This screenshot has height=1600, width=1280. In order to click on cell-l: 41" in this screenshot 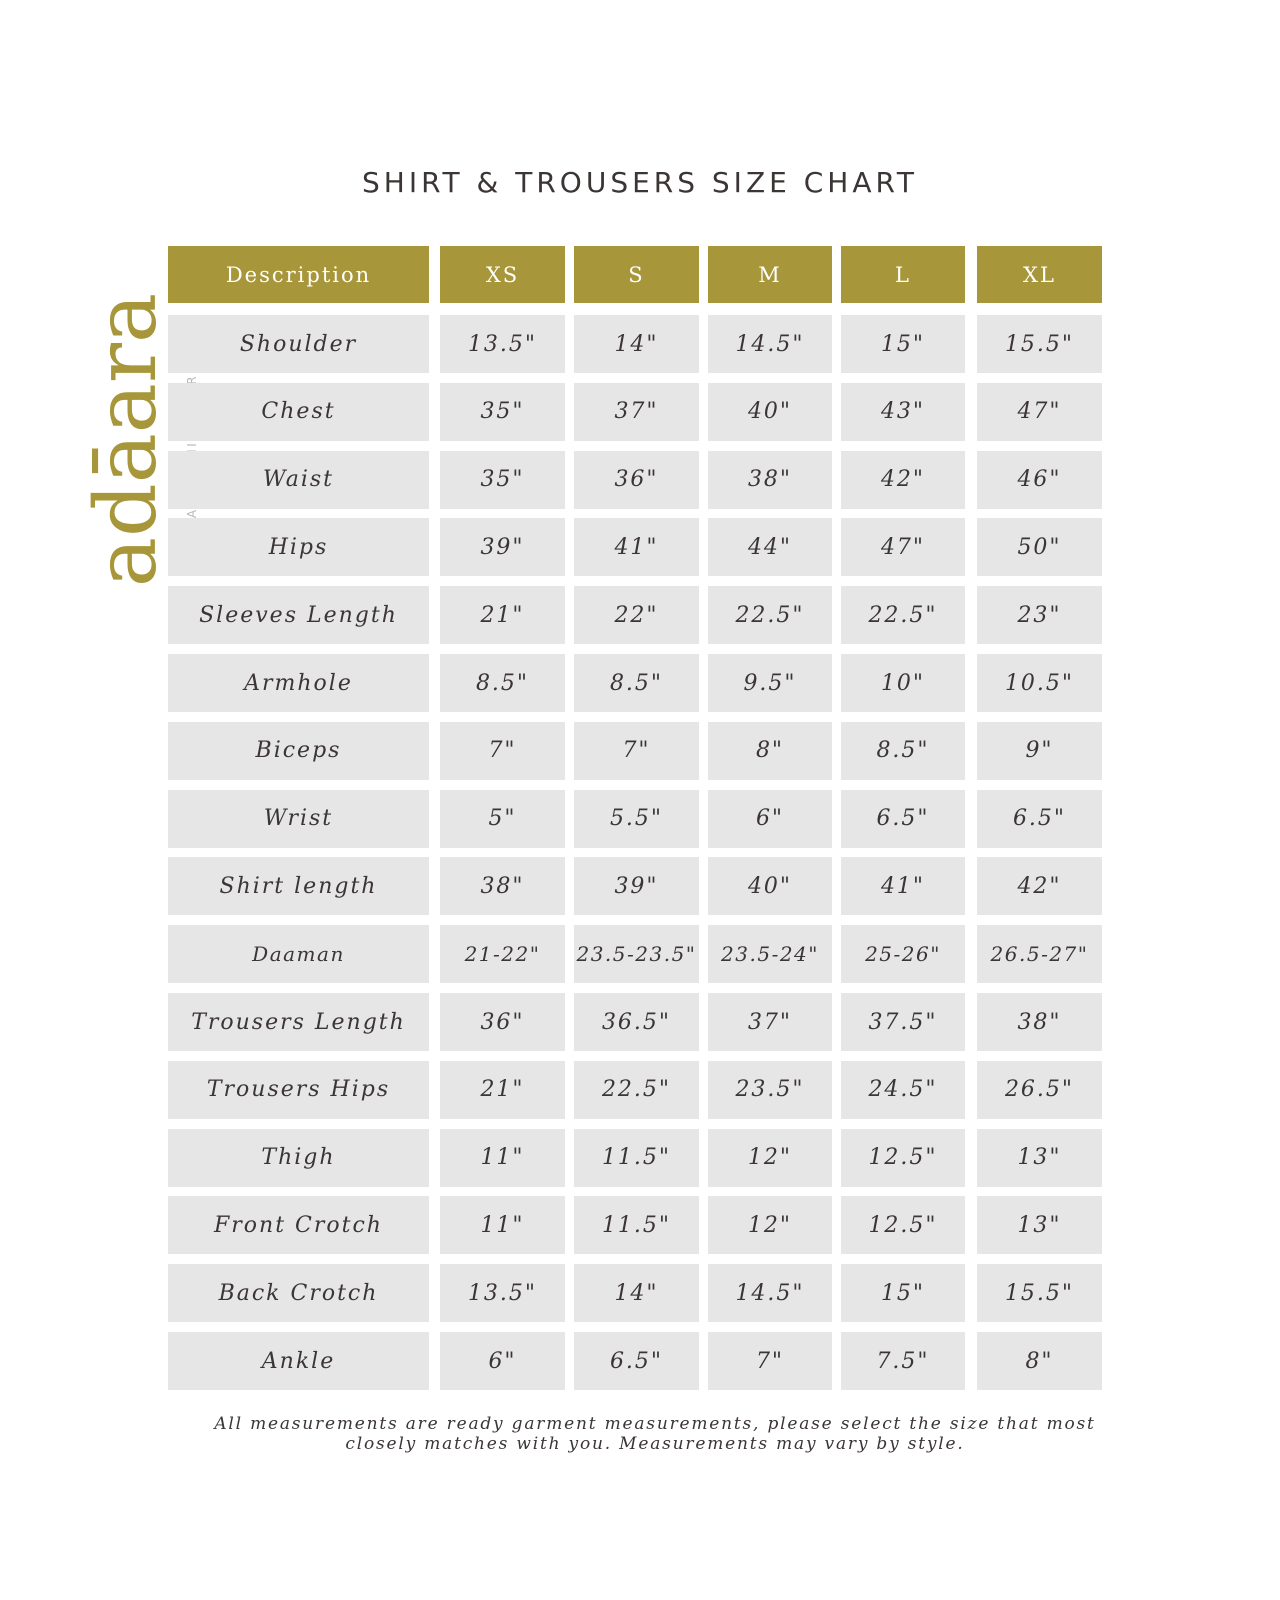, I will do `click(903, 886)`.